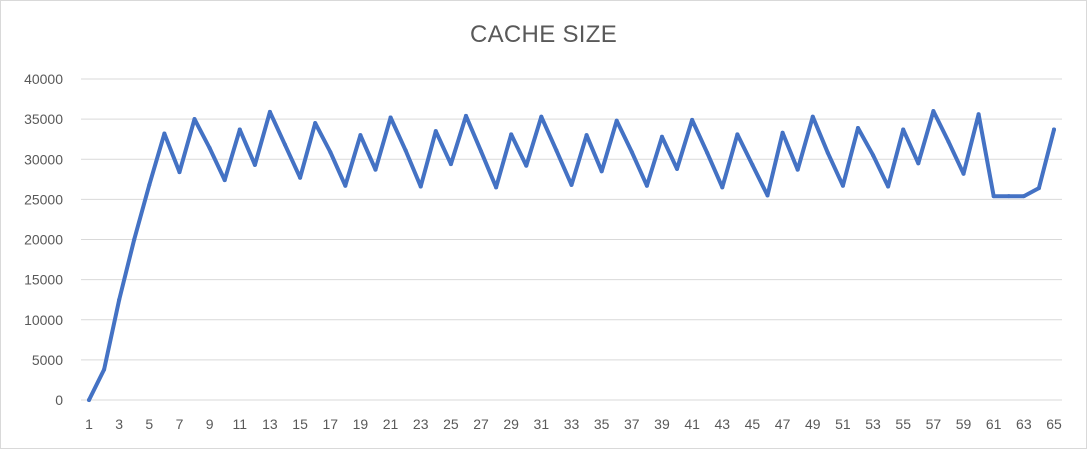 The image size is (1087, 449). What do you see at coordinates (602, 424) in the screenshot?
I see `x-tick-label: 35` at bounding box center [602, 424].